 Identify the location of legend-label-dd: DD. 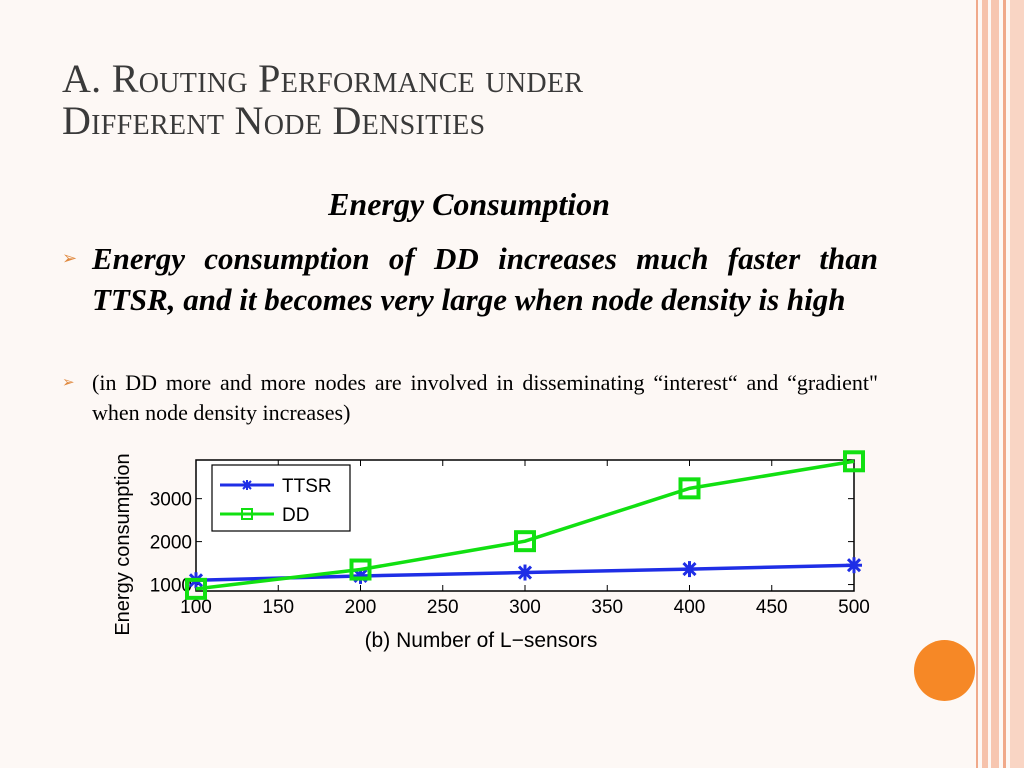
(295, 515).